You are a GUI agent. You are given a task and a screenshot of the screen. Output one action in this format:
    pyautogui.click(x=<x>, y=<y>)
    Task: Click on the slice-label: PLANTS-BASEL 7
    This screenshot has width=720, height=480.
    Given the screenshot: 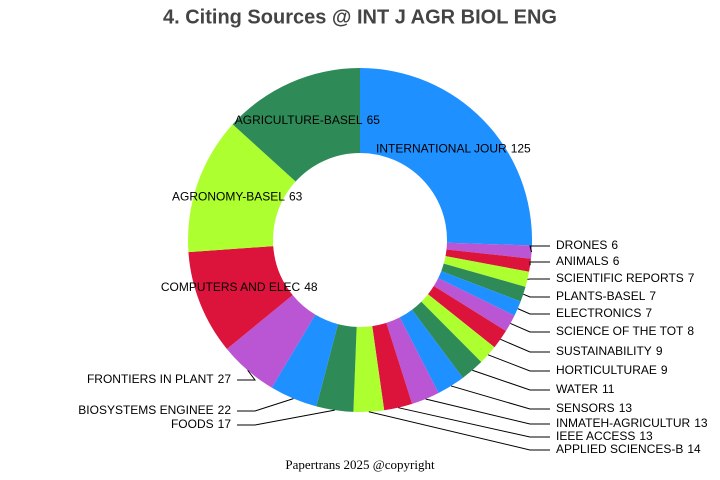 What is the action you would take?
    pyautogui.click(x=606, y=296)
    